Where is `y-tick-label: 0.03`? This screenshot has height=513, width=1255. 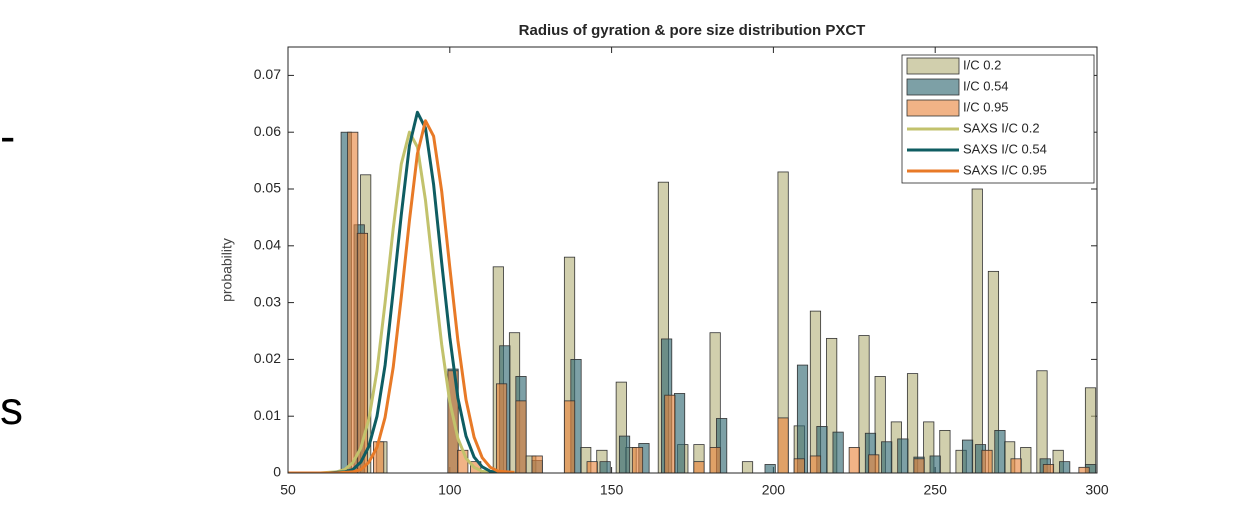 y-tick-label: 0.03 is located at coordinates (267, 301).